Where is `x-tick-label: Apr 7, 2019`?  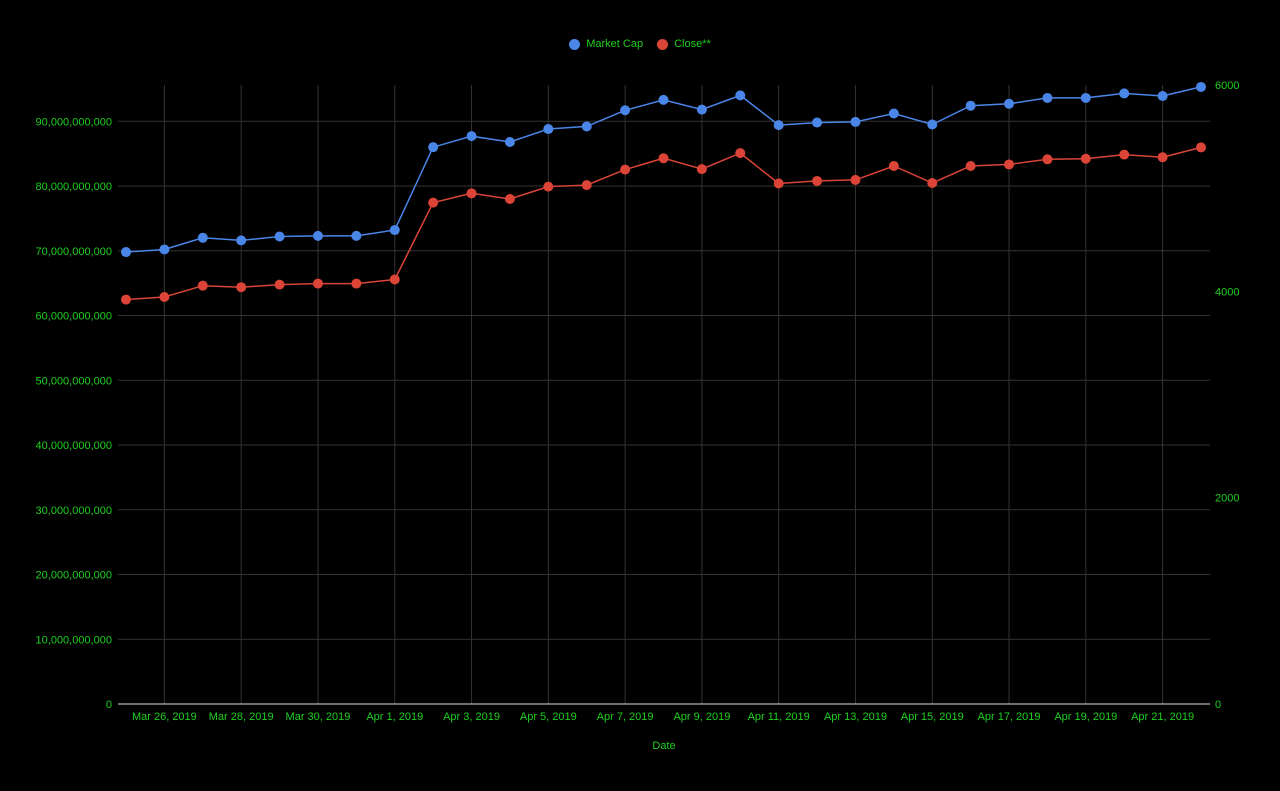 x-tick-label: Apr 7, 2019 is located at coordinates (625, 717).